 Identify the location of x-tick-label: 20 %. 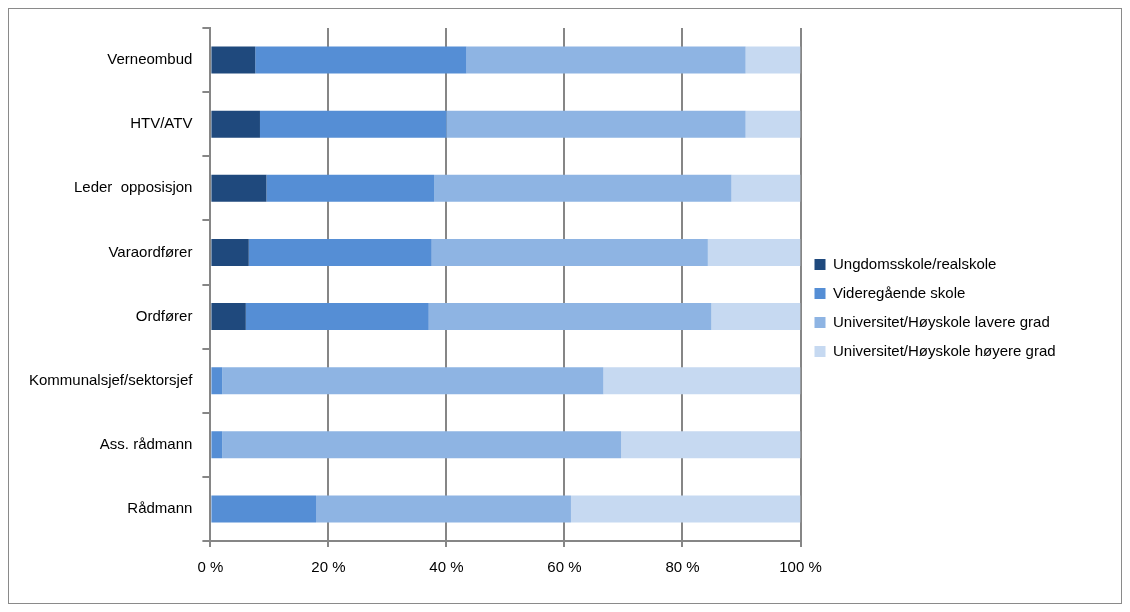
(328, 567).